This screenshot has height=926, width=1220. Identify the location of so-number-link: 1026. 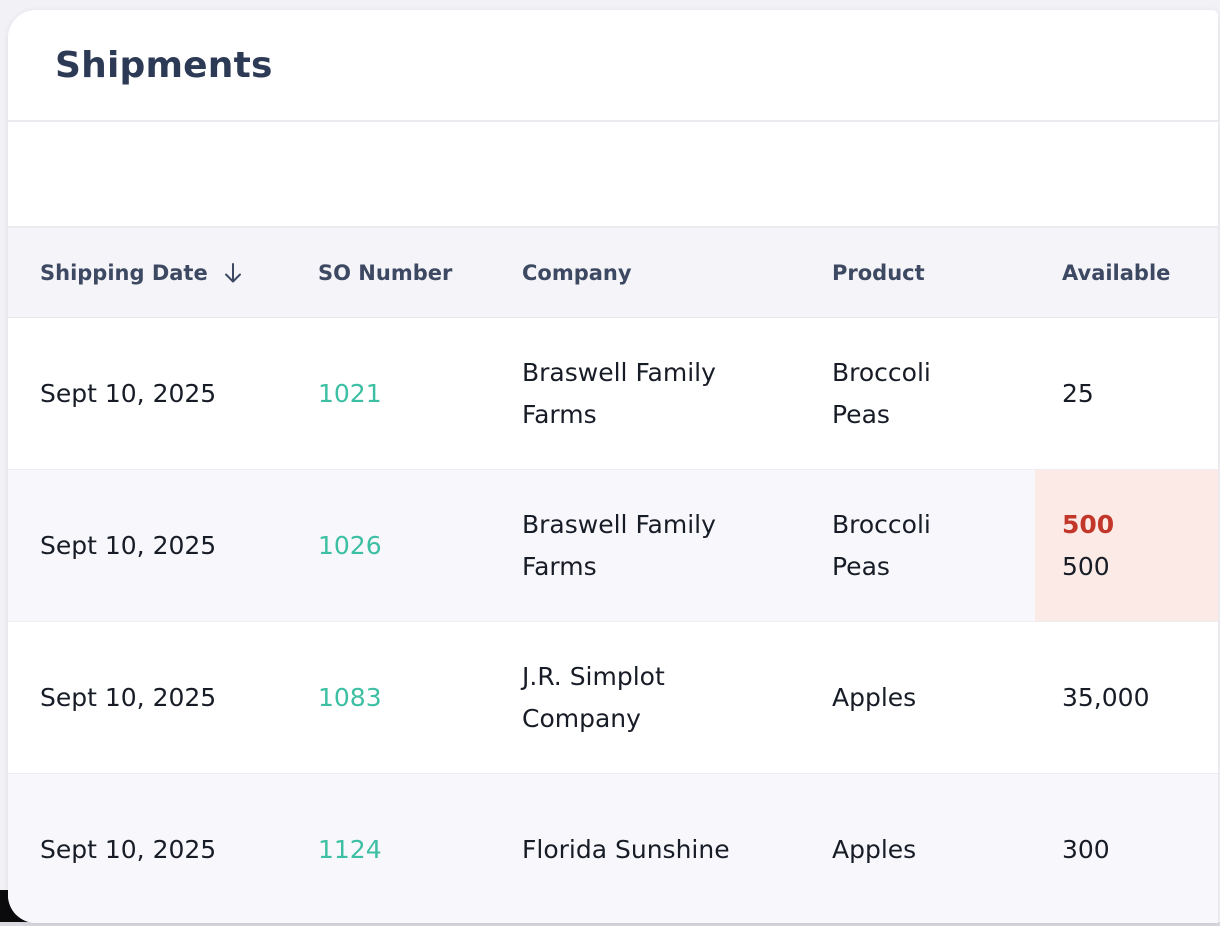
(350, 545).